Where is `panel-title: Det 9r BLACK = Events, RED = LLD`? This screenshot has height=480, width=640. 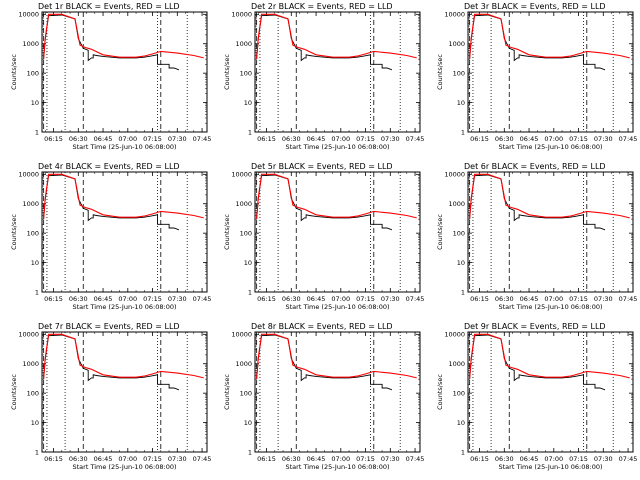 panel-title: Det 9r BLACK = Events, RED = LLD is located at coordinates (535, 326).